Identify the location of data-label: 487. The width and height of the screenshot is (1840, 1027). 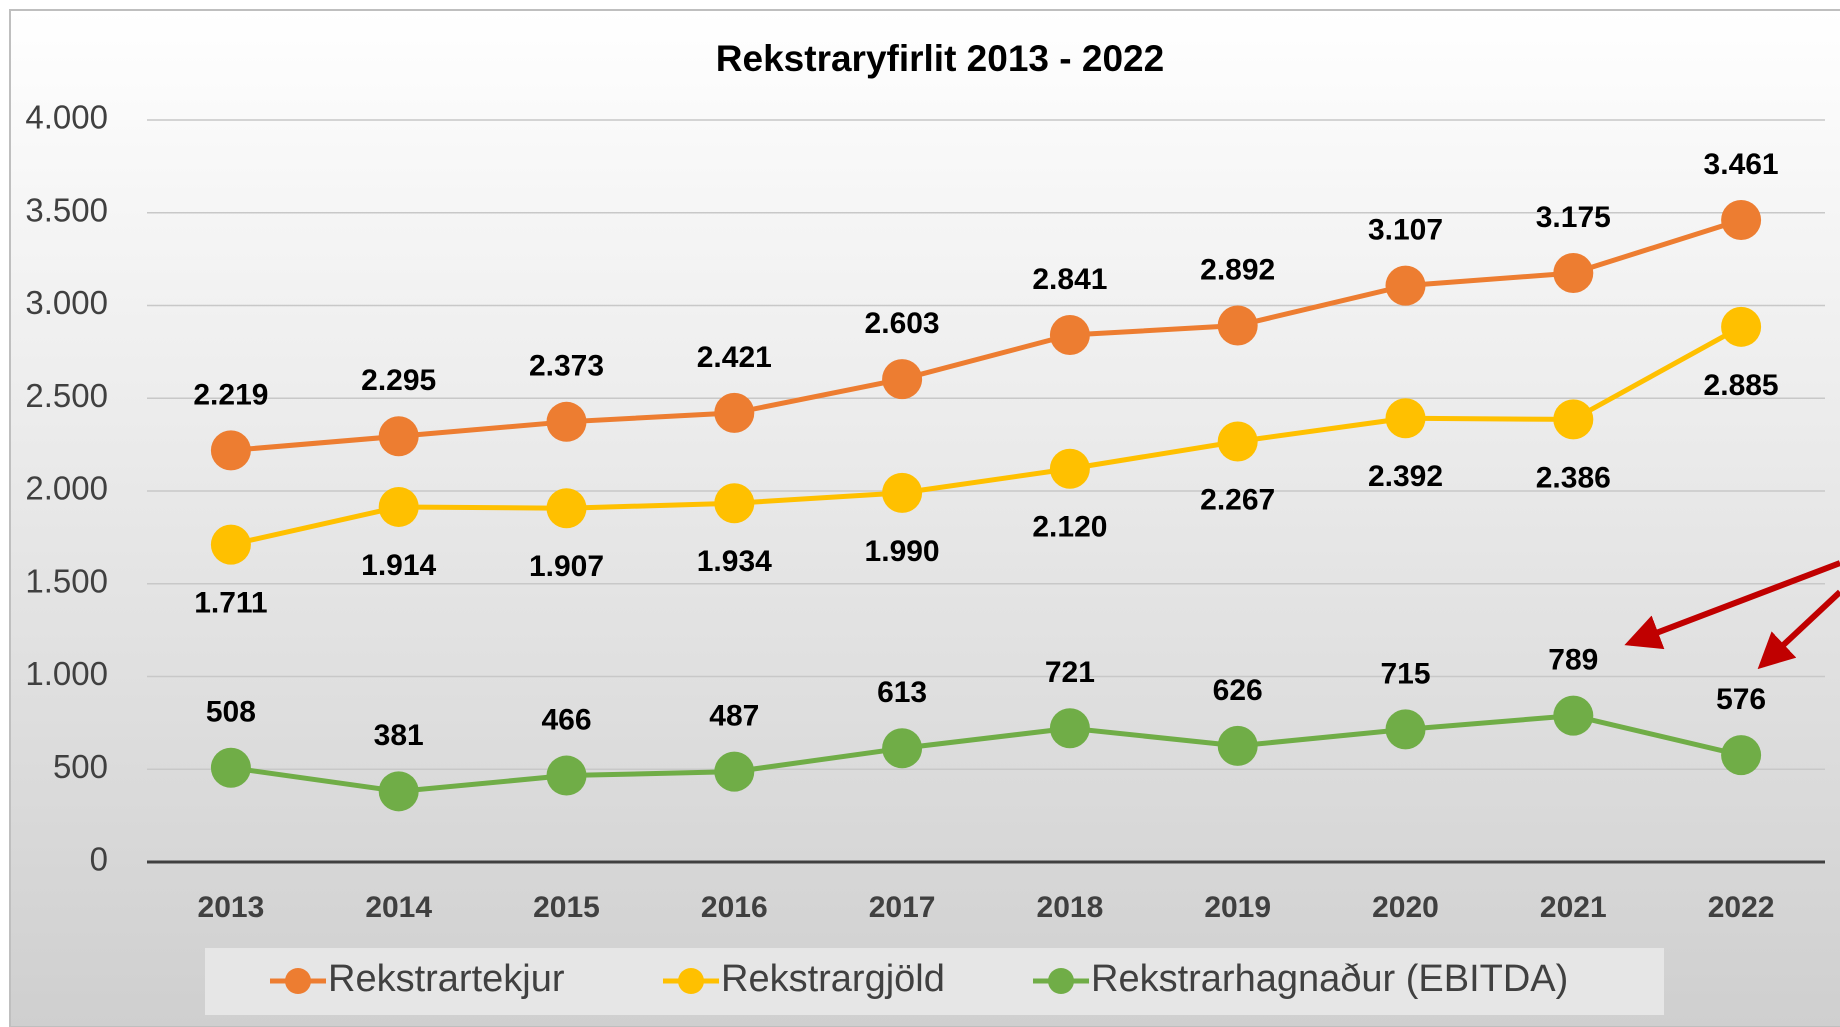
(734, 716).